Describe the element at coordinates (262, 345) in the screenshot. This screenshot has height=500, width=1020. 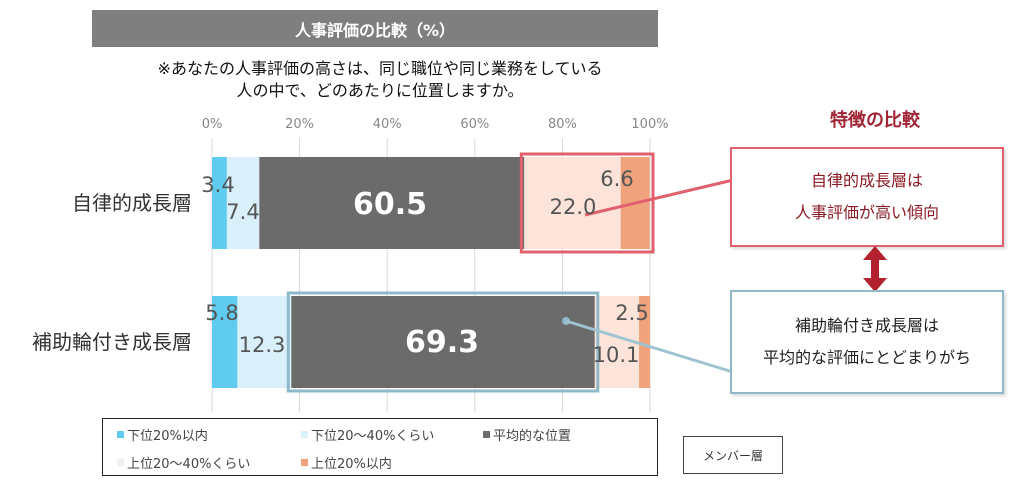
I see `data-label-1-1: 12.3` at that location.